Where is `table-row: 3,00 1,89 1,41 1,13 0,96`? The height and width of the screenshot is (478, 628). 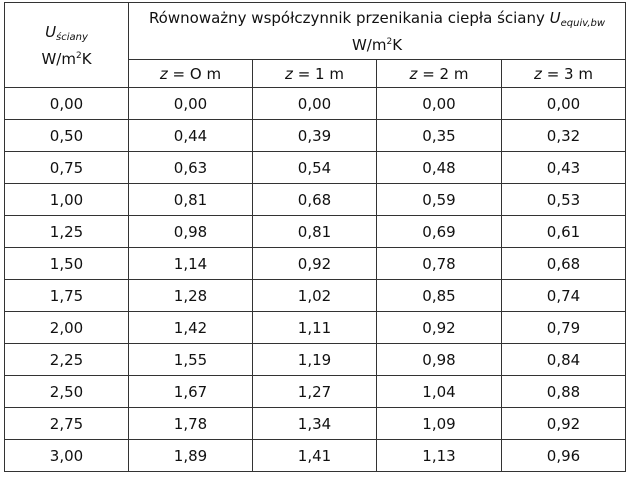
table-row: 3,00 1,89 1,41 1,13 0,96 is located at coordinates (315, 455).